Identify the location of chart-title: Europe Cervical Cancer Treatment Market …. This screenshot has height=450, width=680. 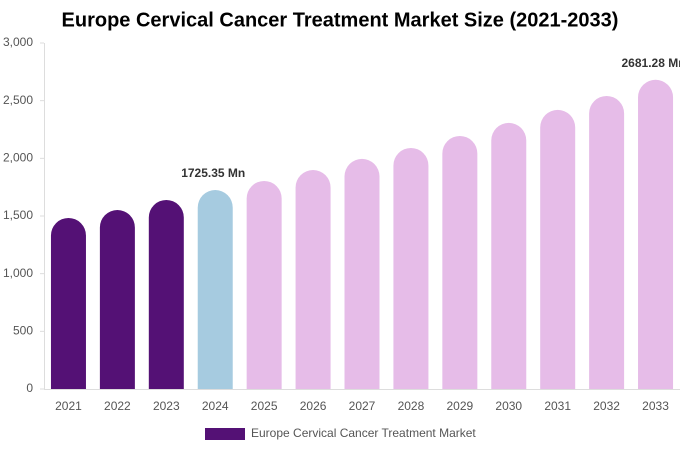
(340, 20).